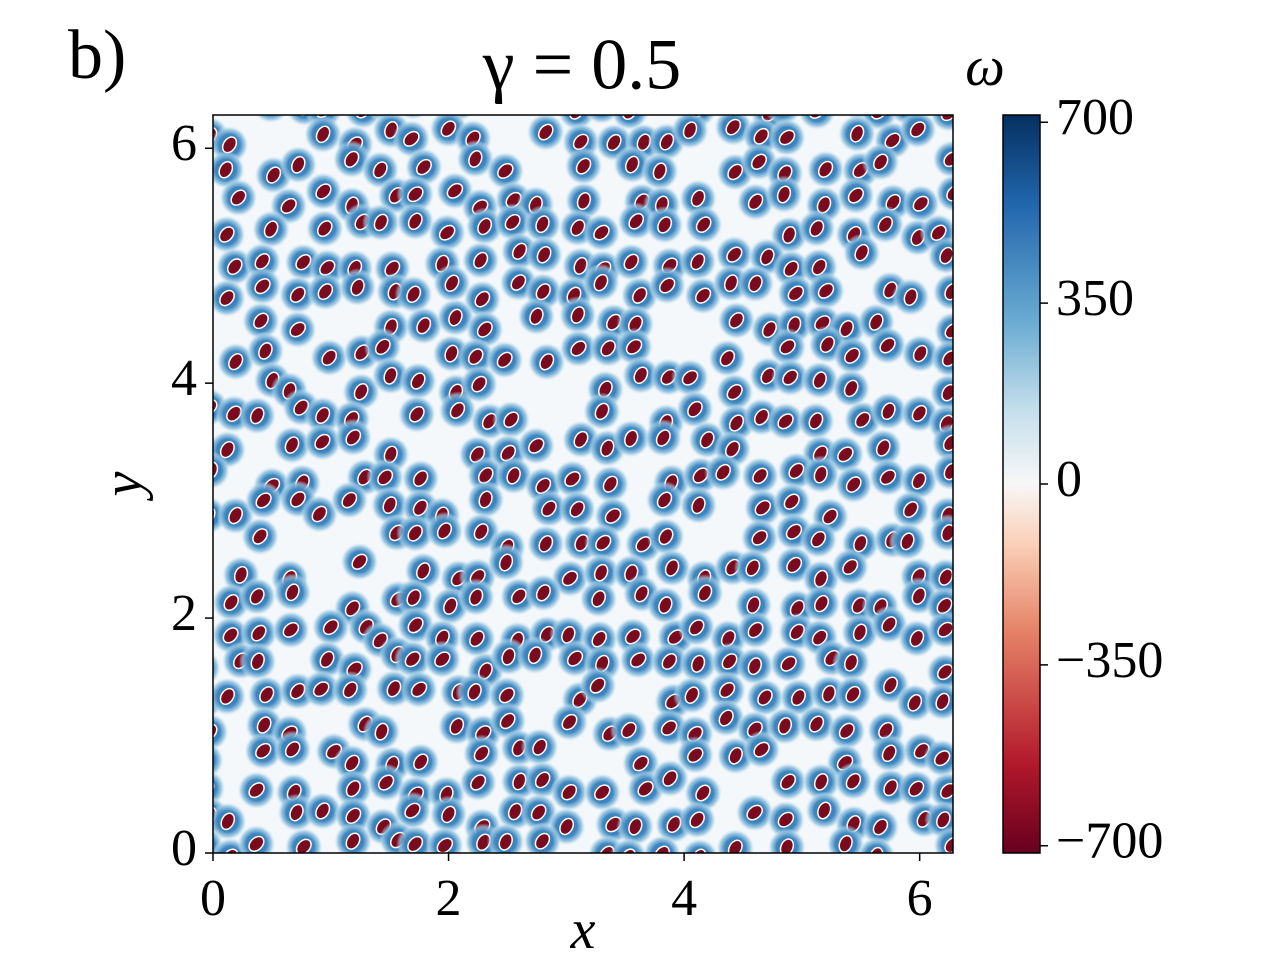 The height and width of the screenshot is (960, 1280). Describe the element at coordinates (1109, 841) in the screenshot. I see `colorbar-tick-label: −700` at that location.